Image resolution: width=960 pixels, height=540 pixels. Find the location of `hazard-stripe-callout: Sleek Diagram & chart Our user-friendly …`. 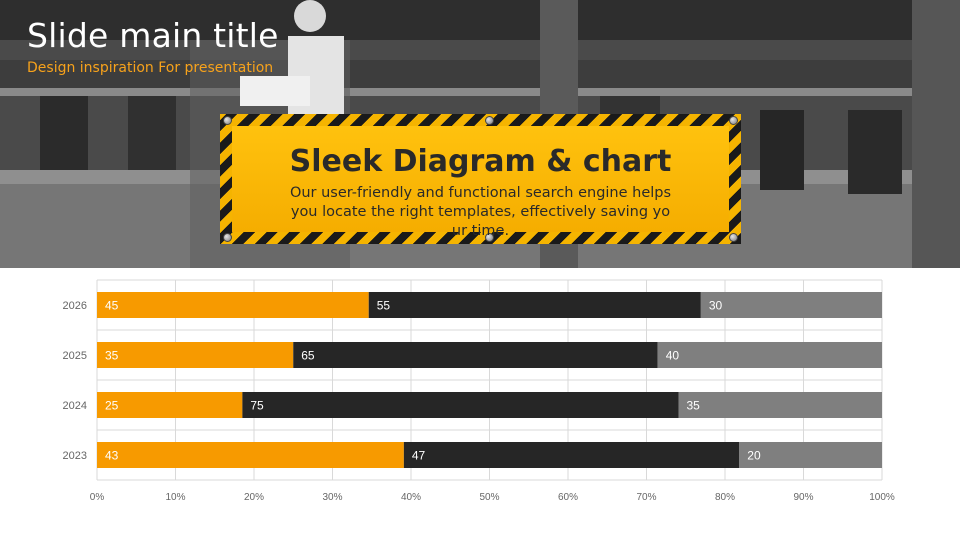

hazard-stripe-callout: Sleek Diagram & chart Our user-friendly … is located at coordinates (480, 179).